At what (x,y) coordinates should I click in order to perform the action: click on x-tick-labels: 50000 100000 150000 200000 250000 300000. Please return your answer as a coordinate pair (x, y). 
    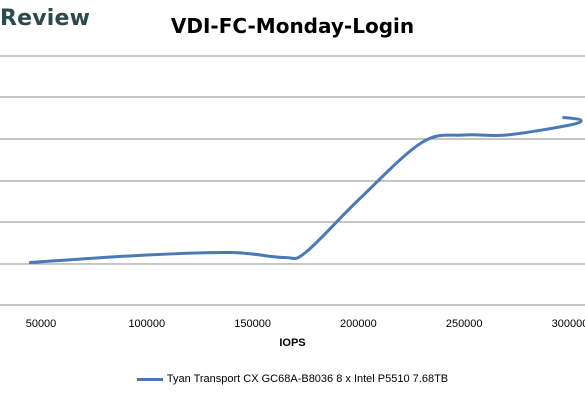
    Looking at the image, I should click on (305, 324).